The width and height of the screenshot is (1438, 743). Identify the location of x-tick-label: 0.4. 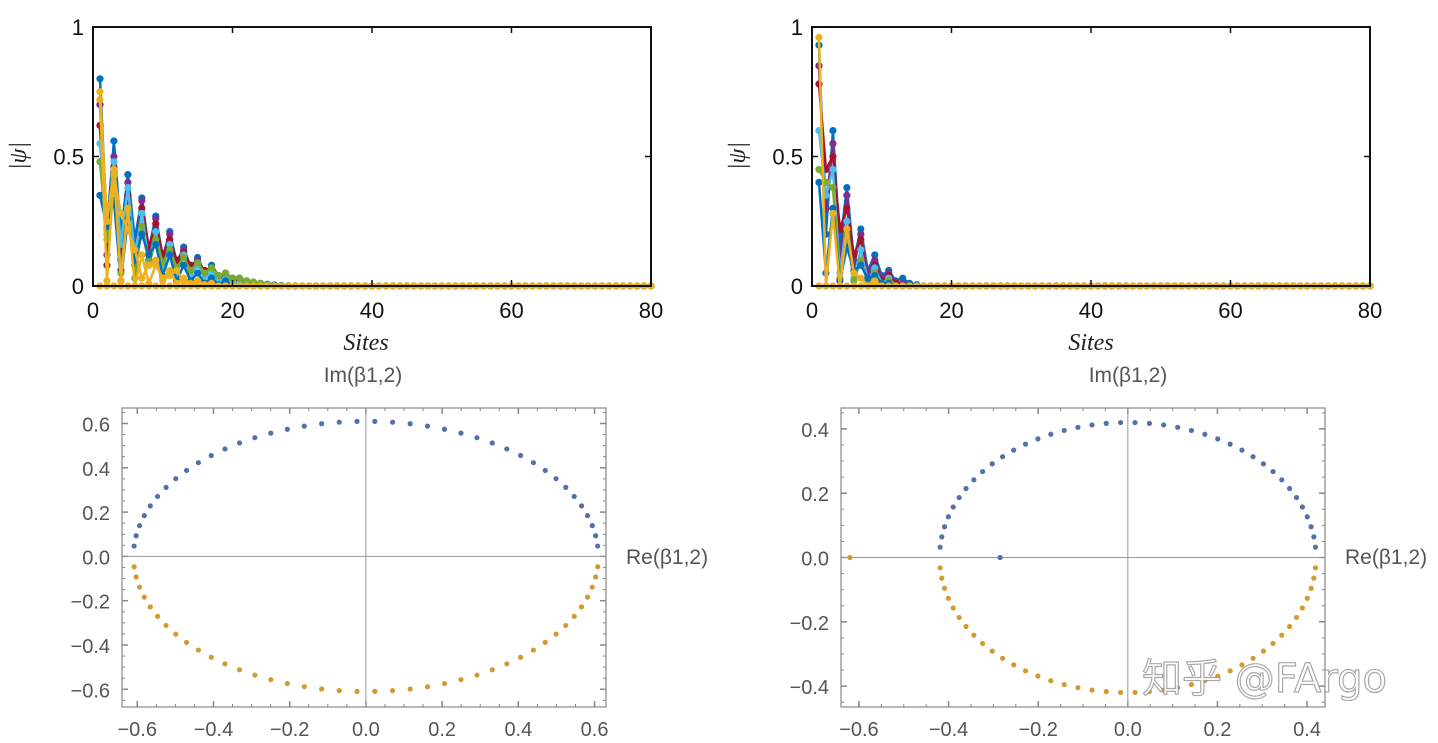
(1307, 730).